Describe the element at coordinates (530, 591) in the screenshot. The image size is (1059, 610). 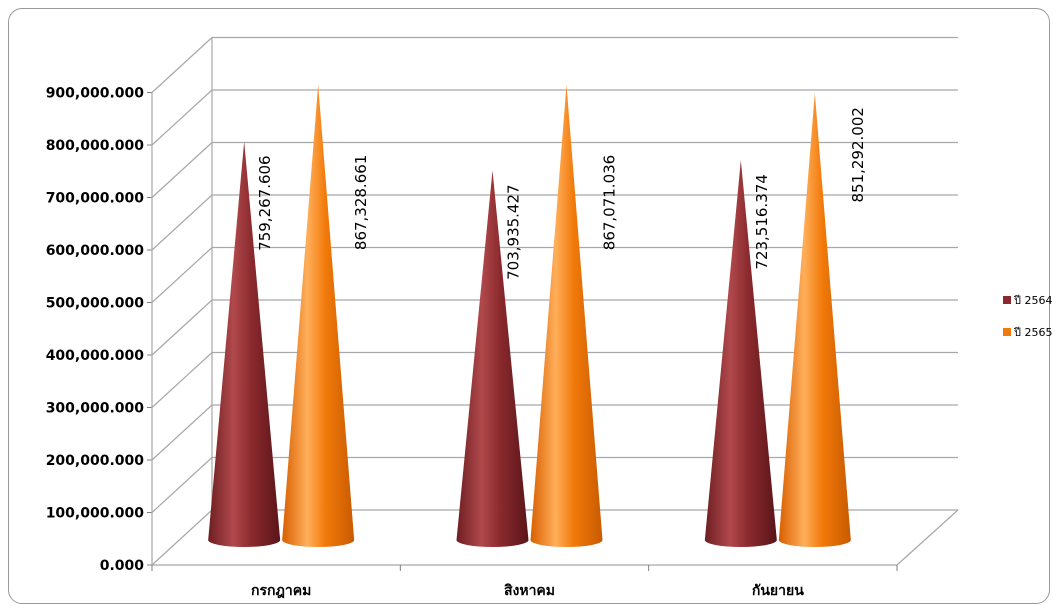
I see `x-tick-label: สิงหาคม` at that location.